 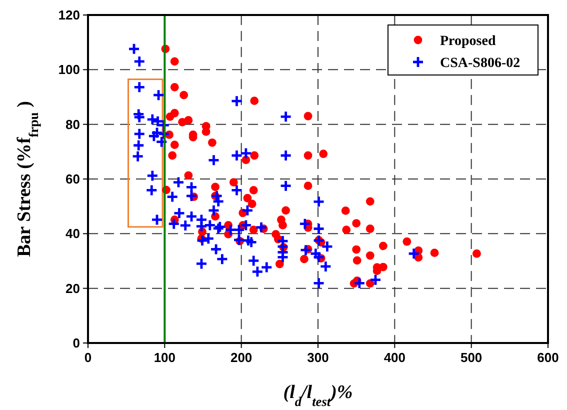 What do you see at coordinates (468, 41) in the screenshot?
I see `legend-label: Proposed` at bounding box center [468, 41].